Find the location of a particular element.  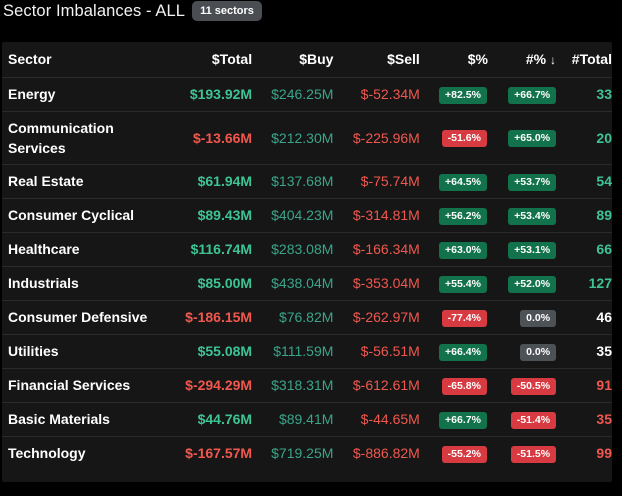

count-total-value: 91 is located at coordinates (604, 385).